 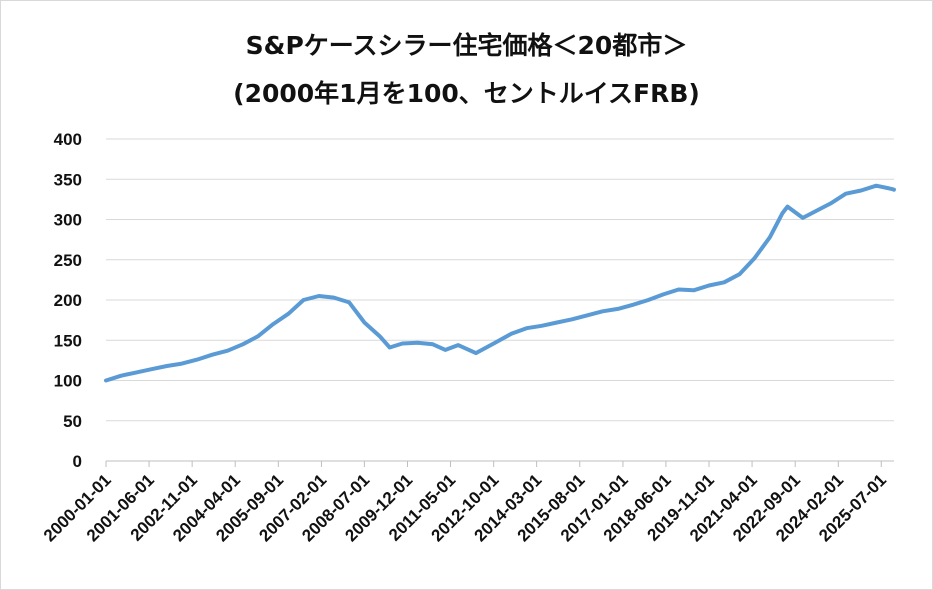 What do you see at coordinates (68, 179) in the screenshot?
I see `y-tick-label: 350` at bounding box center [68, 179].